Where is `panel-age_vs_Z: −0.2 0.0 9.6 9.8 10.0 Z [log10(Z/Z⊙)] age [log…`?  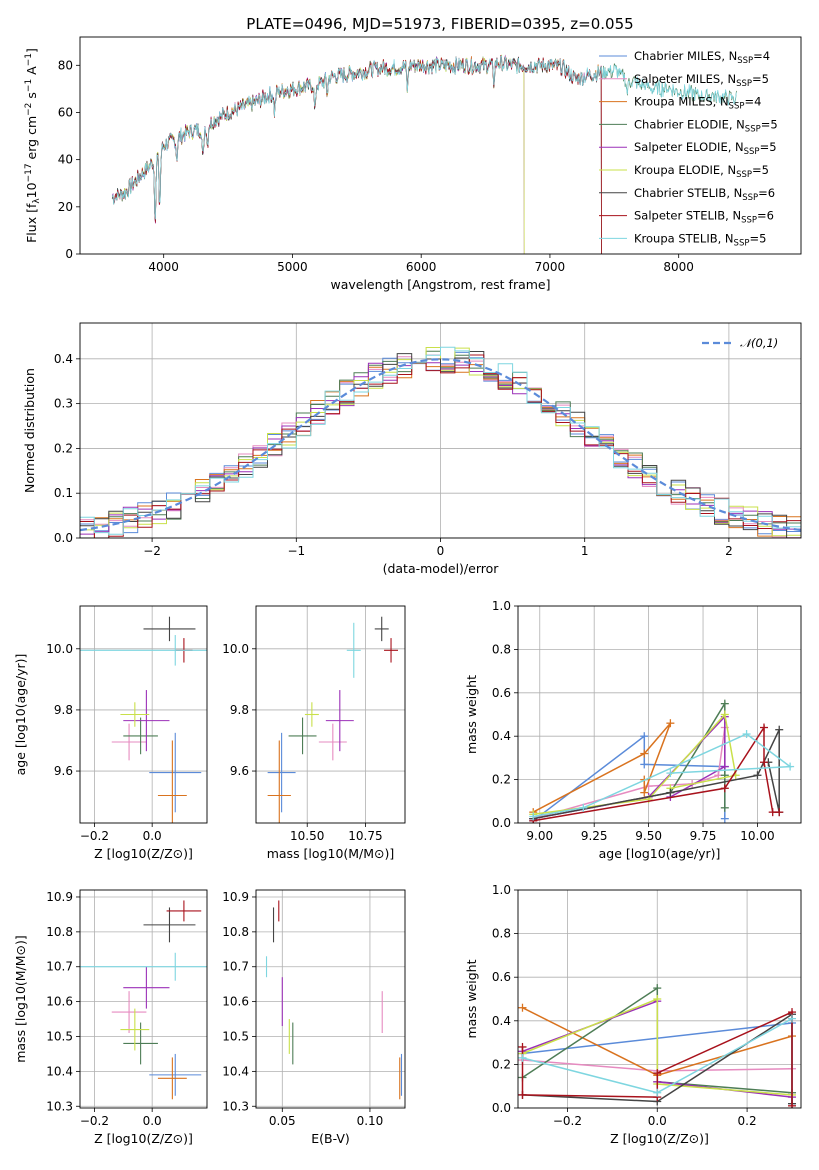
panel-age_vs_Z: −0.2 0.0 9.6 9.8 10.0 Z [log10(Z/Z⊙)] age [log… is located at coordinates (110, 733).